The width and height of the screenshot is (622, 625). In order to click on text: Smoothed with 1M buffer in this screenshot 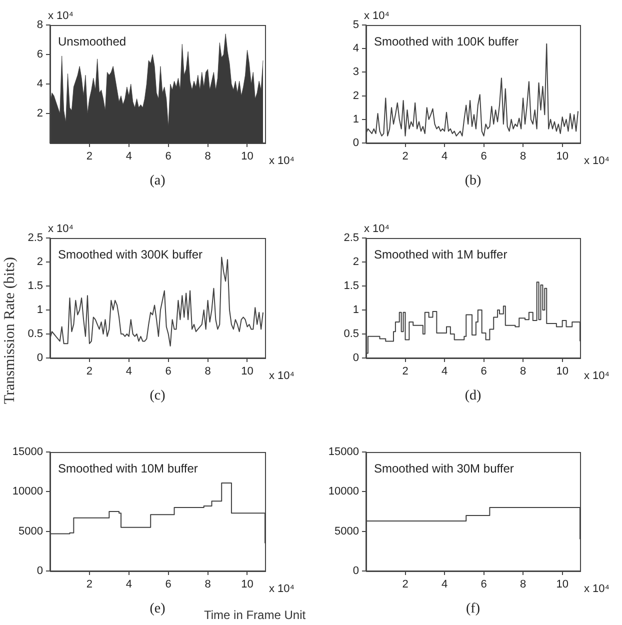, I will do `click(441, 254)`.